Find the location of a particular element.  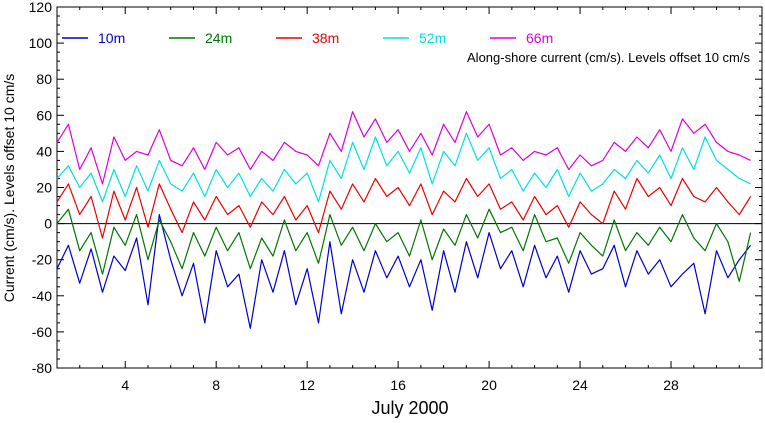

y-tick-label: 40 is located at coordinates (44, 151).